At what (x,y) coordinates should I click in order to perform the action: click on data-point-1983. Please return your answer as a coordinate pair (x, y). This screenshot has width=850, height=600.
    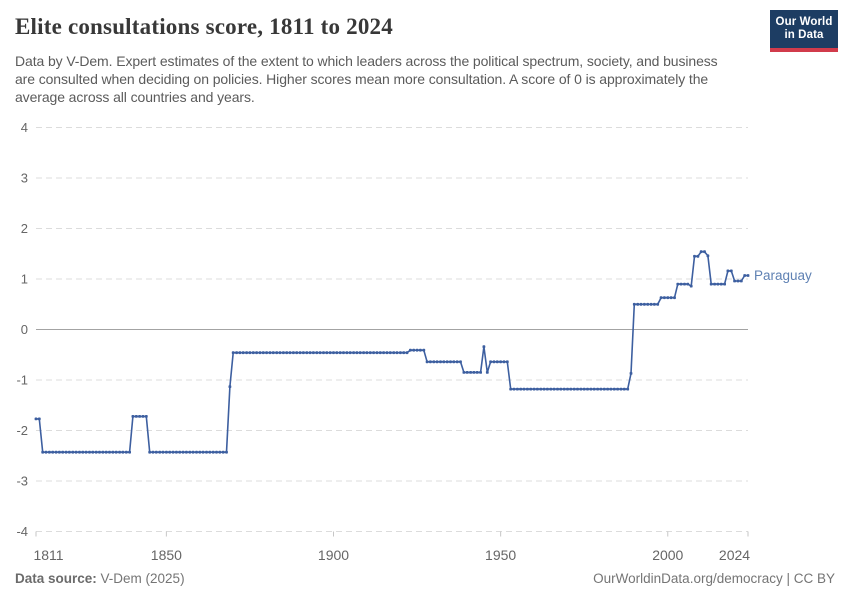
    Looking at the image, I should click on (611, 389).